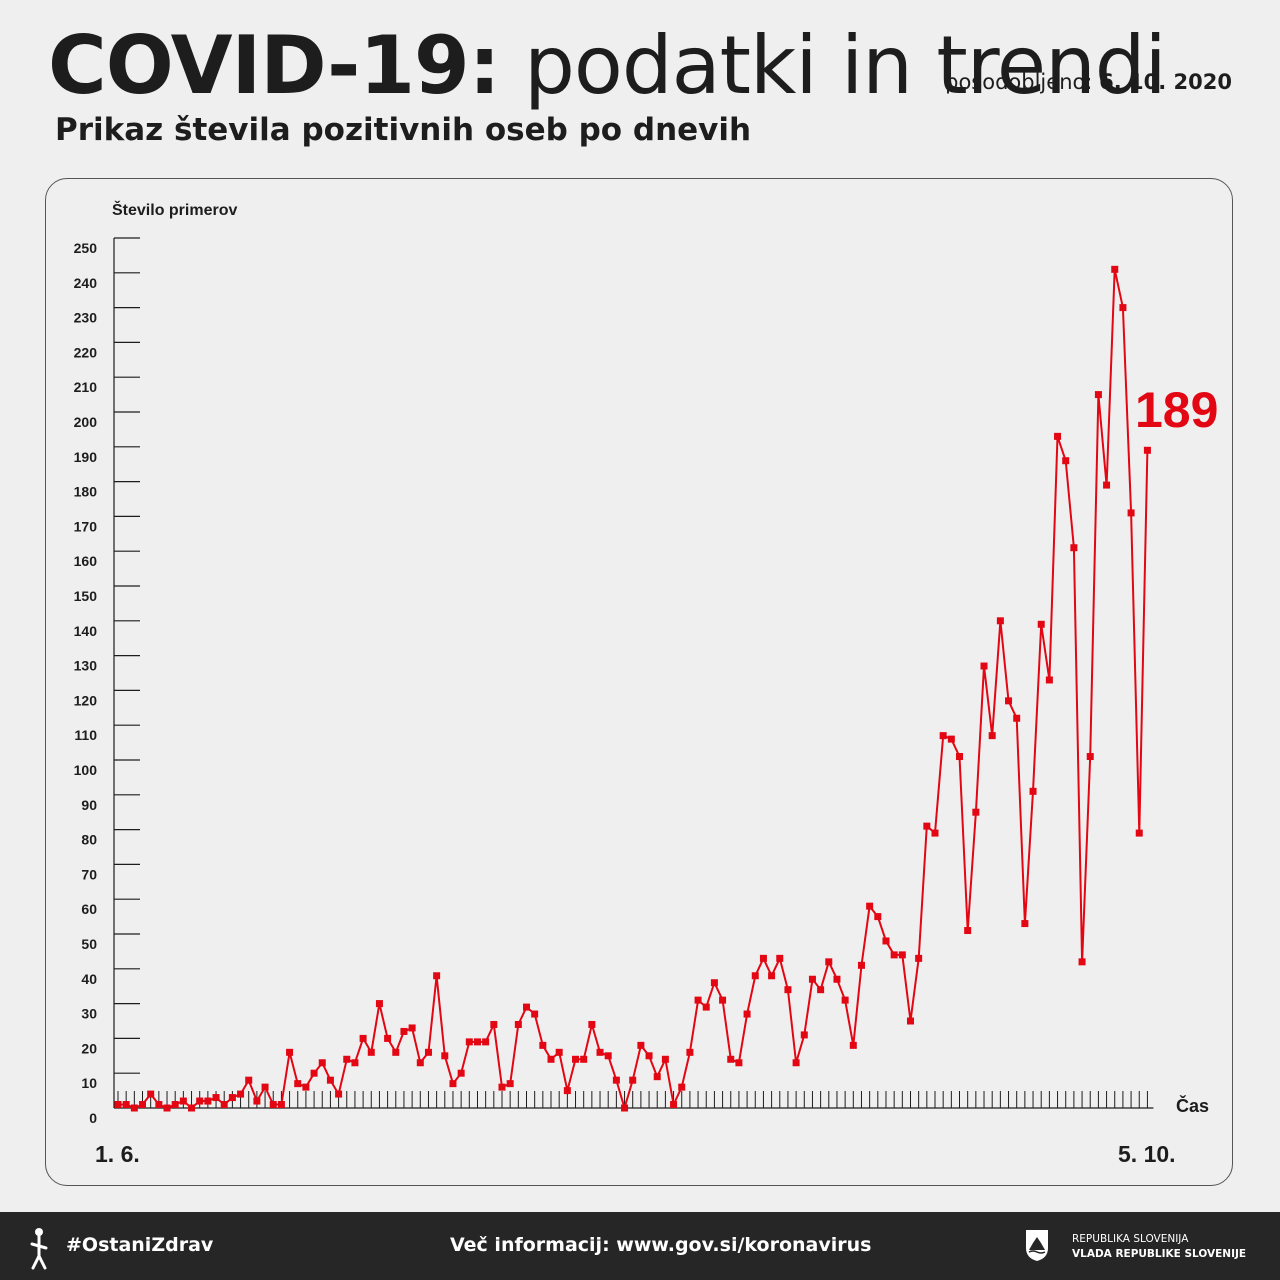 Image resolution: width=1280 pixels, height=1280 pixels. Describe the element at coordinates (85, 735) in the screenshot. I see `y-tick-label: 110` at that location.